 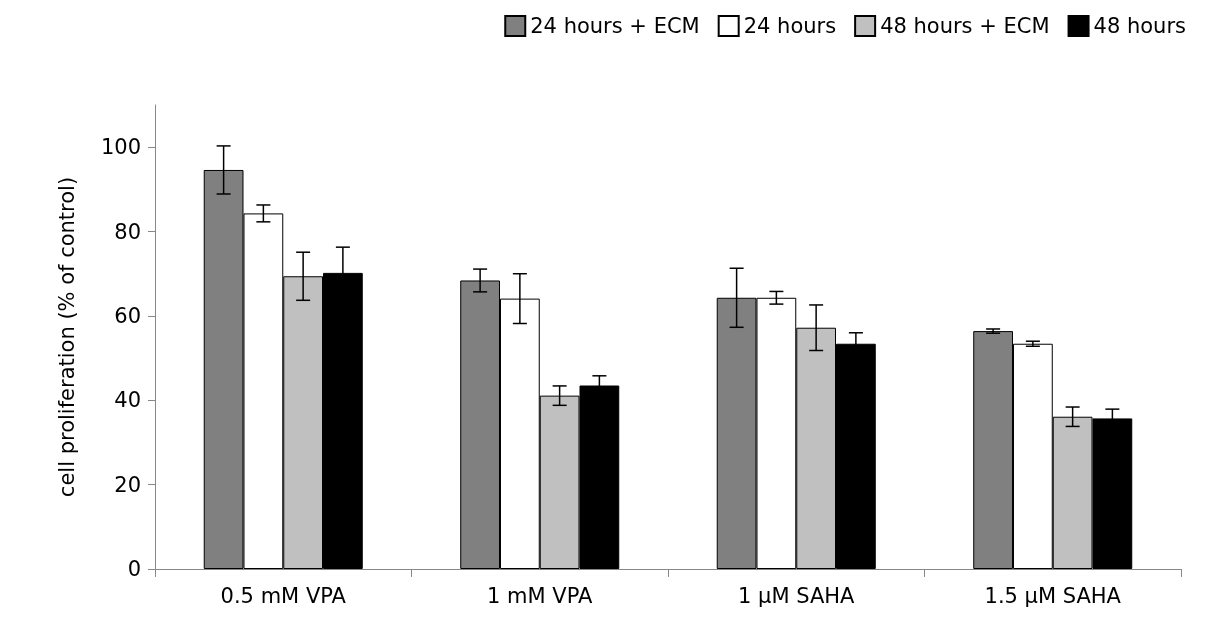 I want to click on x-tick-label: 1.5 µM SAHA, so click(x=1053, y=595).